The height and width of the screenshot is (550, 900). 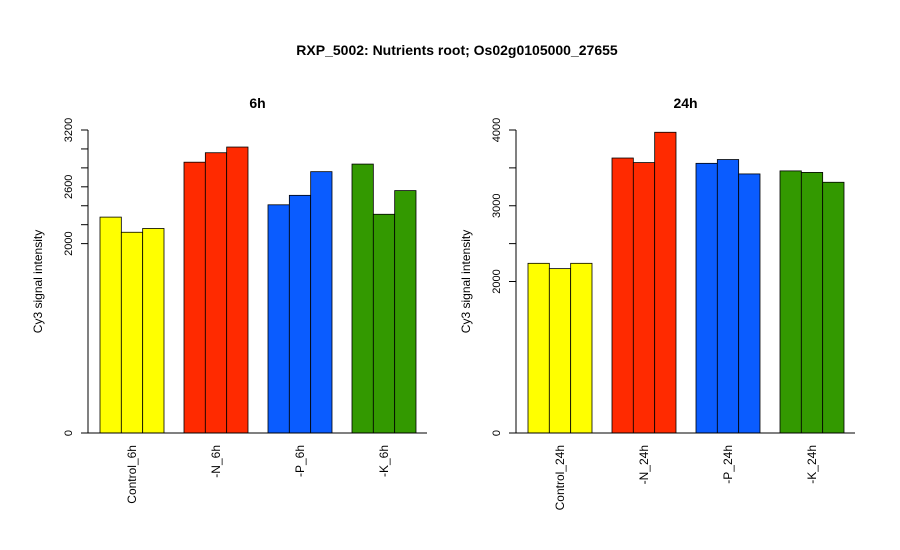 I want to click on bar-k-24h-rep3, so click(x=833, y=307).